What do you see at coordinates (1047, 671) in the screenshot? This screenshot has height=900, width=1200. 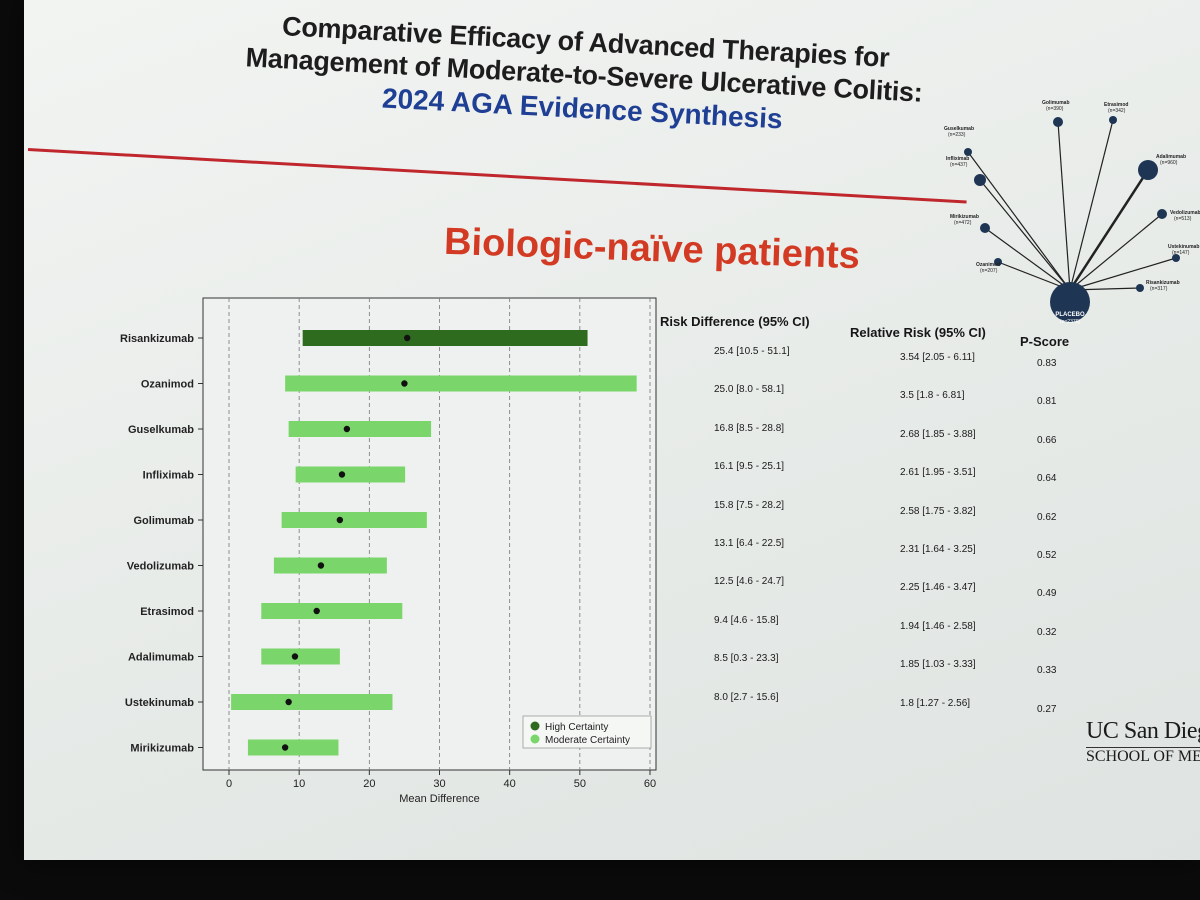 I see `table-cell-p: 0.33` at bounding box center [1047, 671].